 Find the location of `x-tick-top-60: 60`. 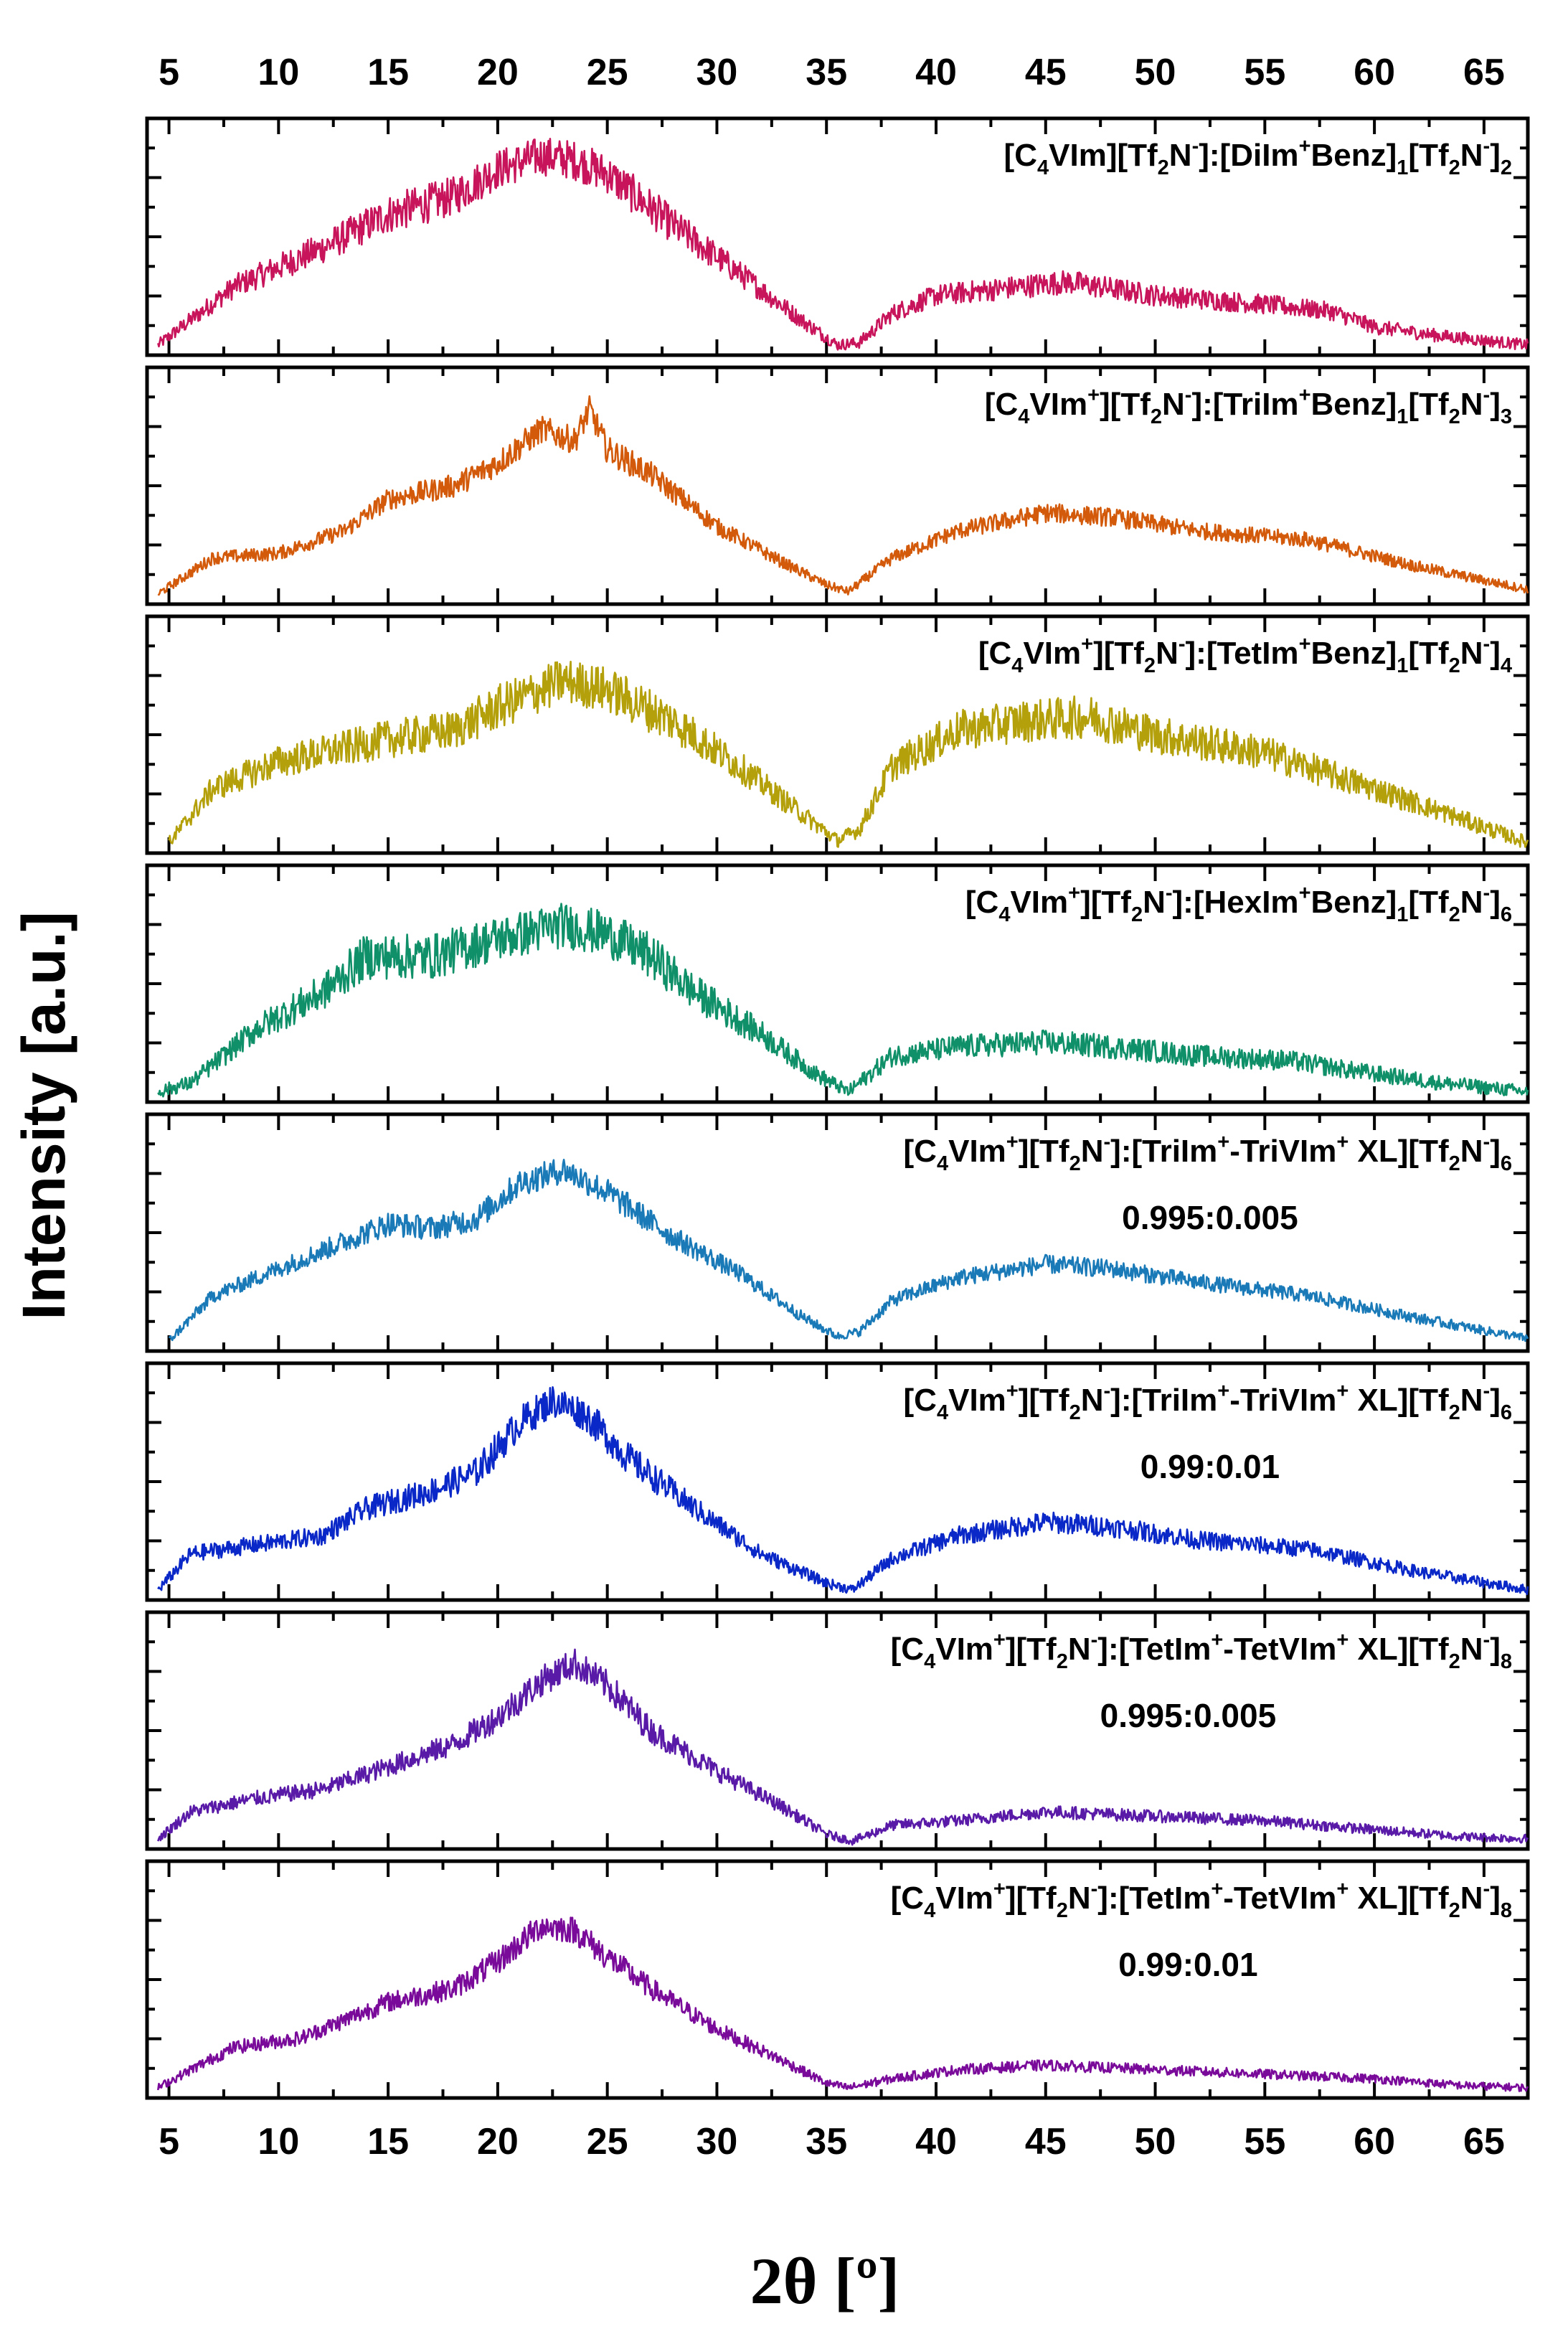

x-tick-top-60: 60 is located at coordinates (1375, 73).